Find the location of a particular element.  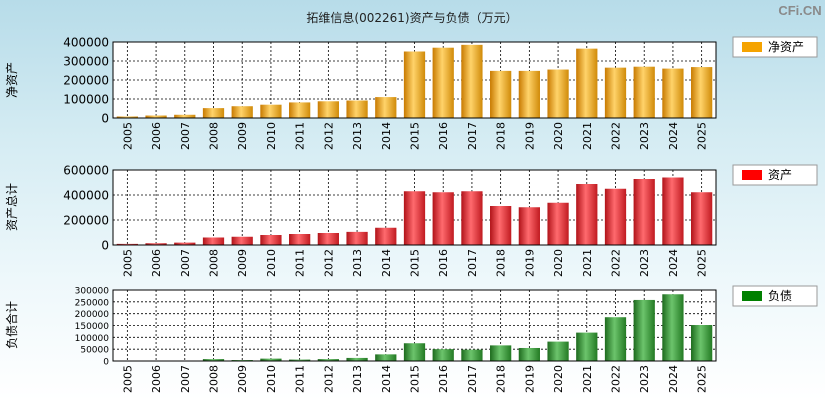

bar-net-2011 is located at coordinates (300, 110).